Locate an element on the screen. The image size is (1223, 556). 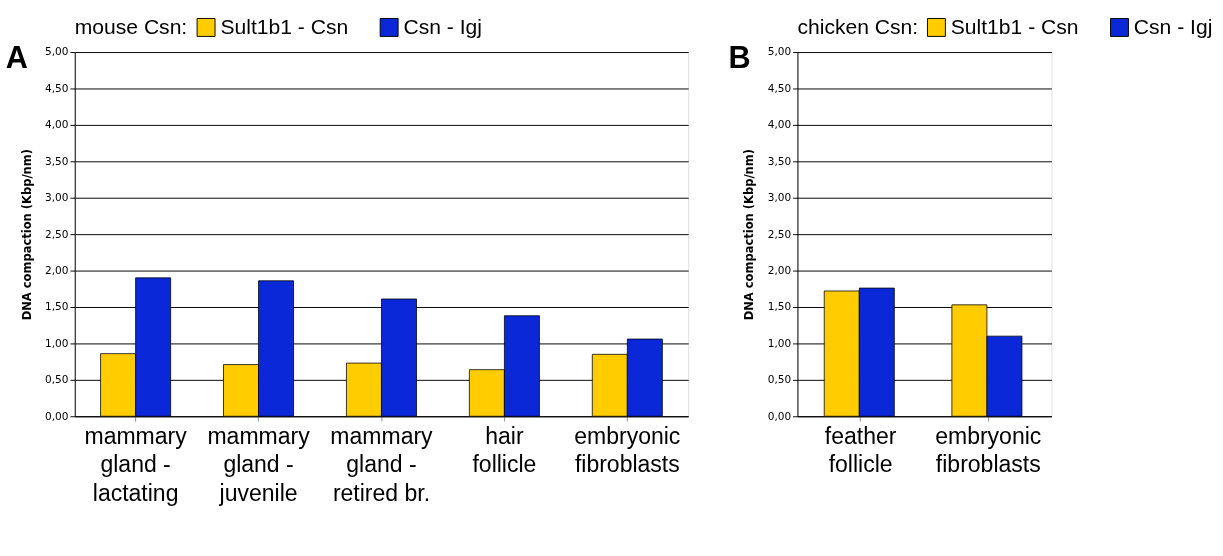
x-tick-label: mammary gland - lactating is located at coordinates (136, 464).